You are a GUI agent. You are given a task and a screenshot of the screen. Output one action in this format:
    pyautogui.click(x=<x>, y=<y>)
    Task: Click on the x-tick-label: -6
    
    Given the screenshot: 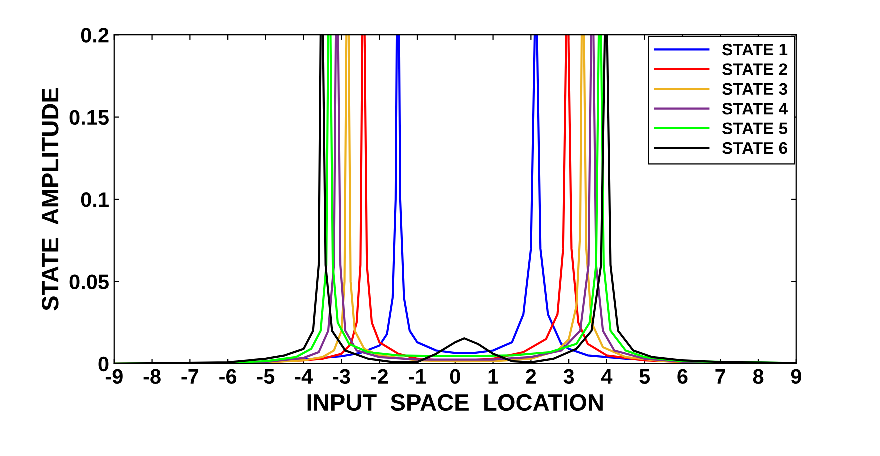 What is the action you would take?
    pyautogui.click(x=228, y=376)
    